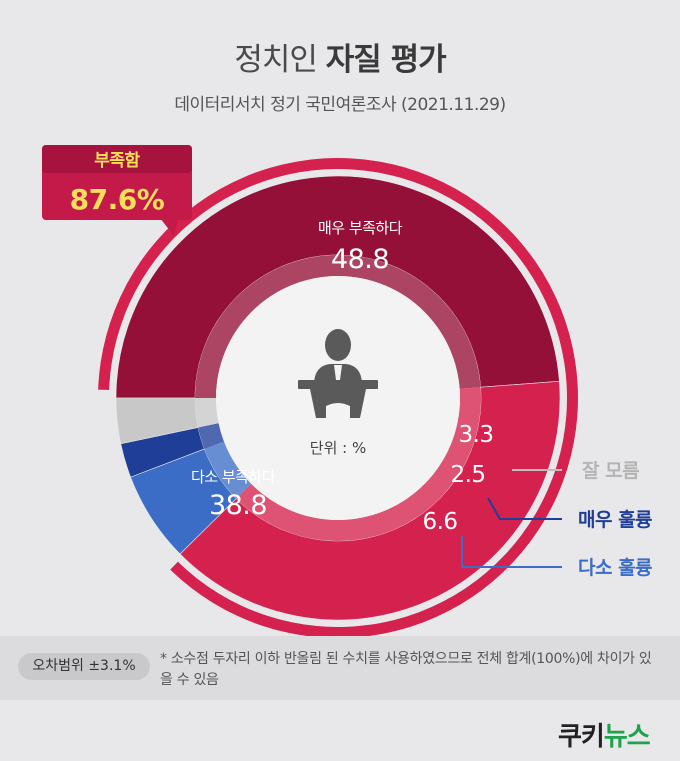 The height and width of the screenshot is (761, 680). Describe the element at coordinates (610, 471) in the screenshot. I see `outer-label-dont-know: 잘 모름` at that location.